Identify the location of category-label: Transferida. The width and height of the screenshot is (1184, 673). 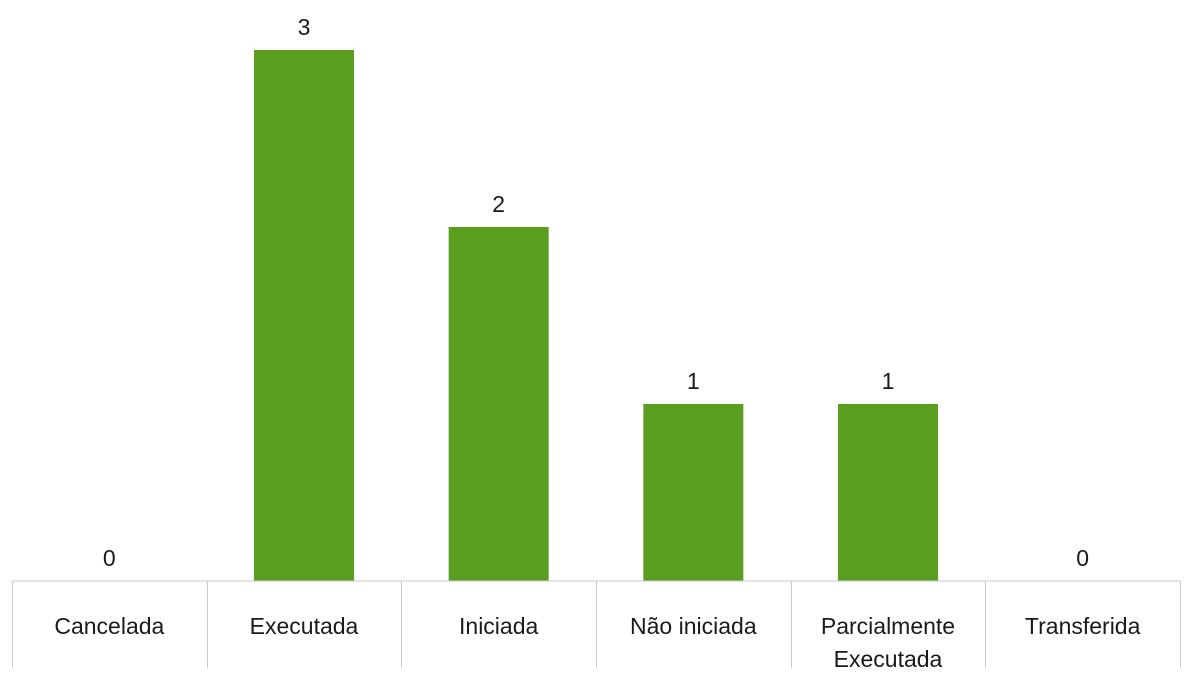
(1083, 626).